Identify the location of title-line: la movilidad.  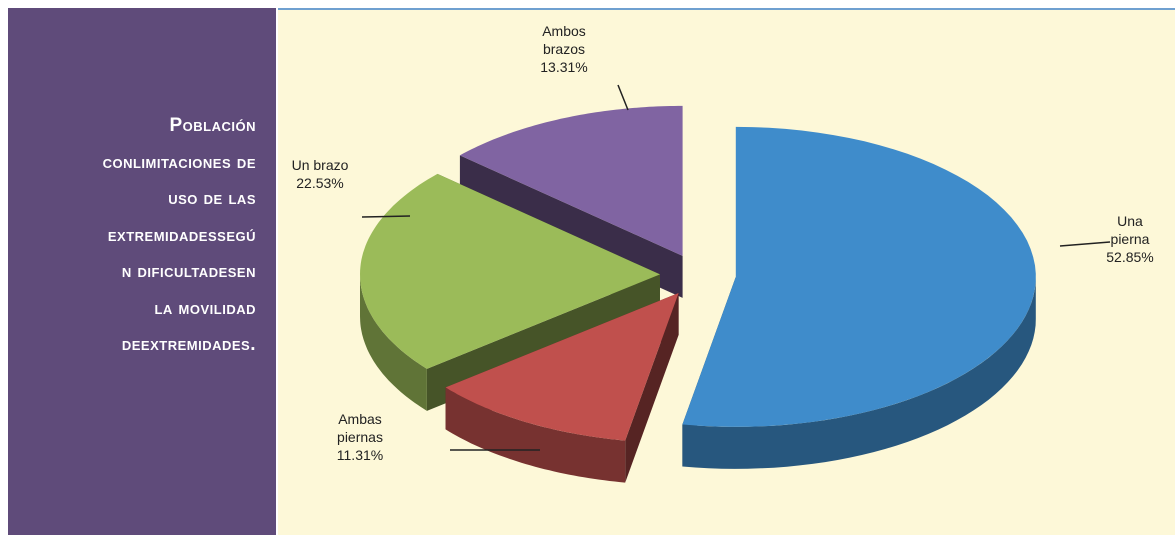
(205, 308).